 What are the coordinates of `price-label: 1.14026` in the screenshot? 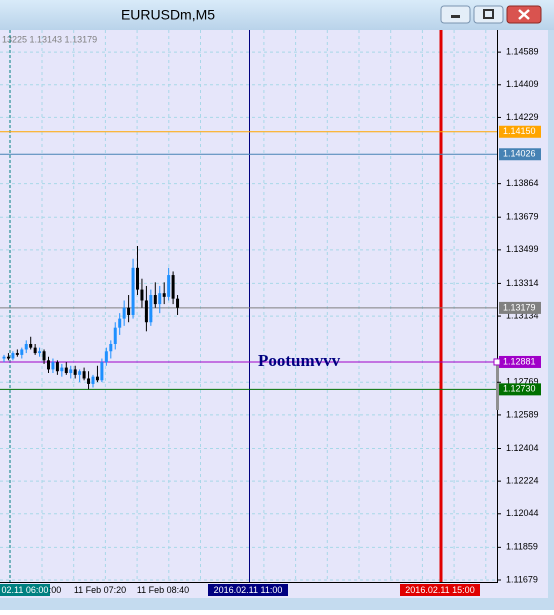 It's located at (519, 154).